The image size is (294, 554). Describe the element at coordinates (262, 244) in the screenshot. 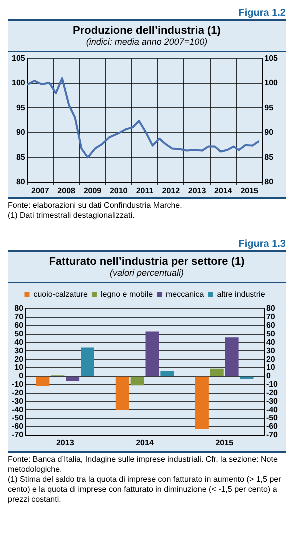

I see `text: Figura 1.3` at that location.